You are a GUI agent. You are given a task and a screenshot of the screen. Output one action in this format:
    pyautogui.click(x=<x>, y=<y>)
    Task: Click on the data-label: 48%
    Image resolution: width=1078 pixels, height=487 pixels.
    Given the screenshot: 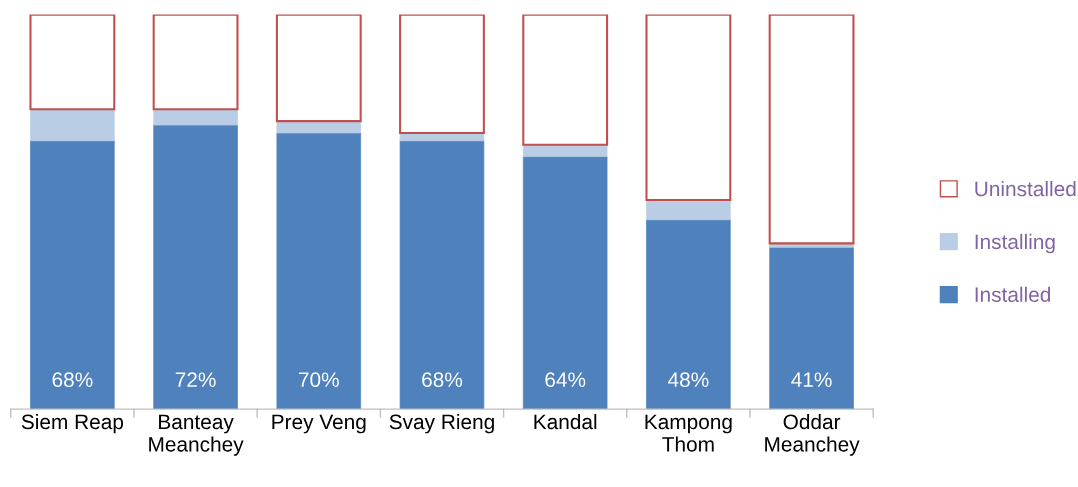 What is the action you would take?
    pyautogui.click(x=688, y=380)
    